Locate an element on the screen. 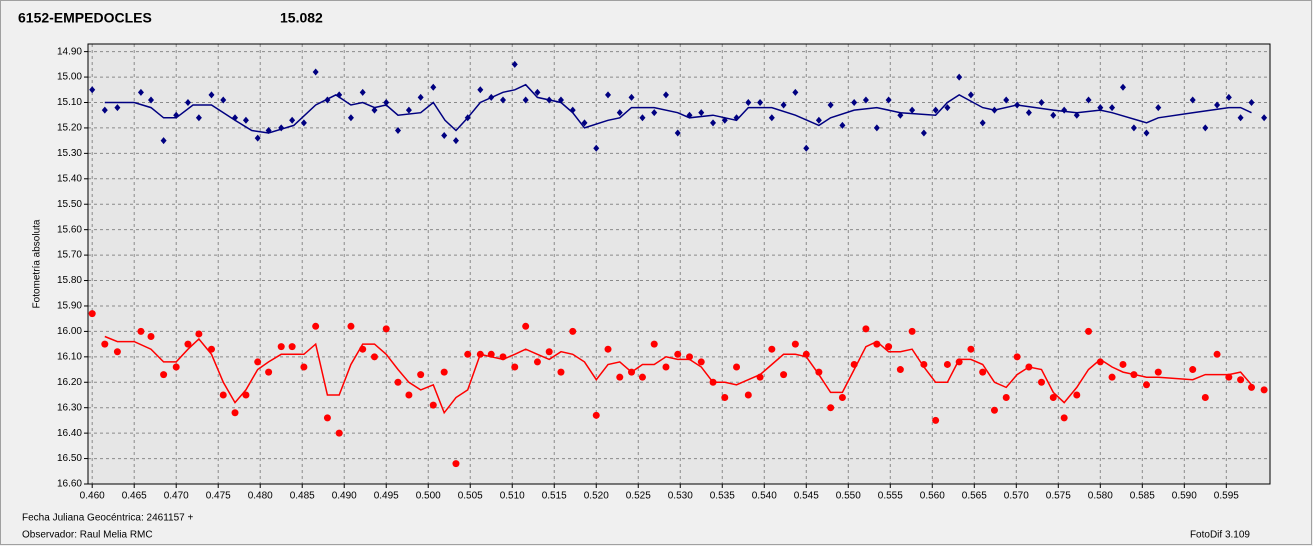  x-tick-label: 0.535 is located at coordinates (722, 496).